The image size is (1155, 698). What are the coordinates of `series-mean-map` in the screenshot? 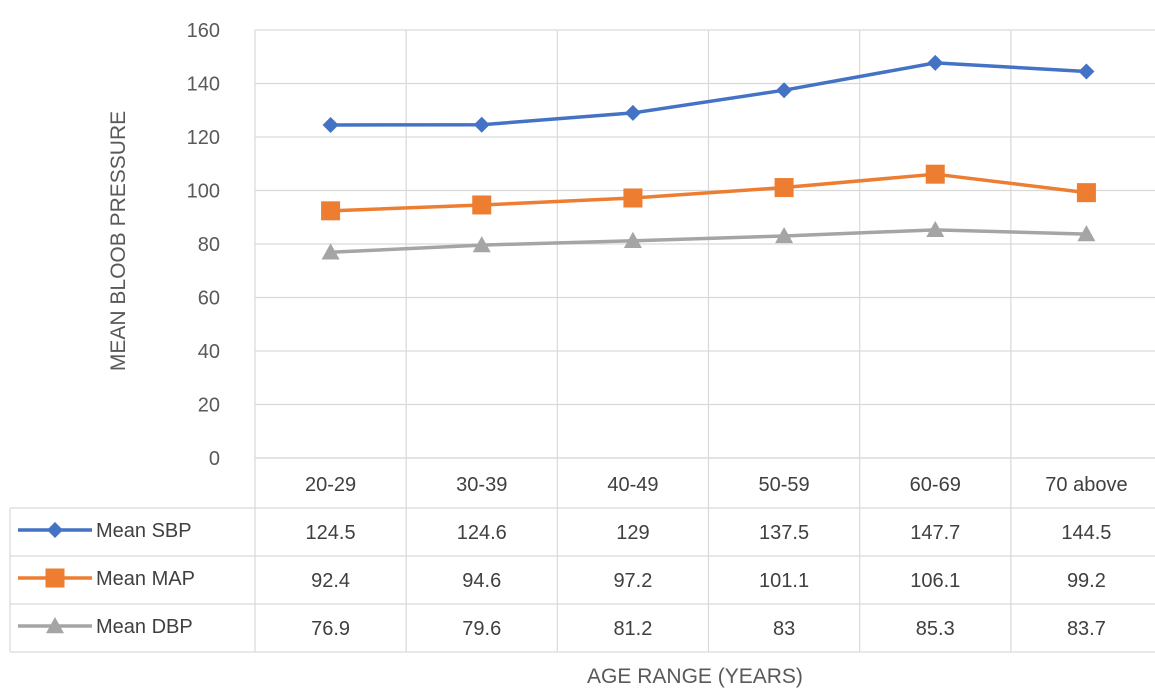 It's located at (708, 192).